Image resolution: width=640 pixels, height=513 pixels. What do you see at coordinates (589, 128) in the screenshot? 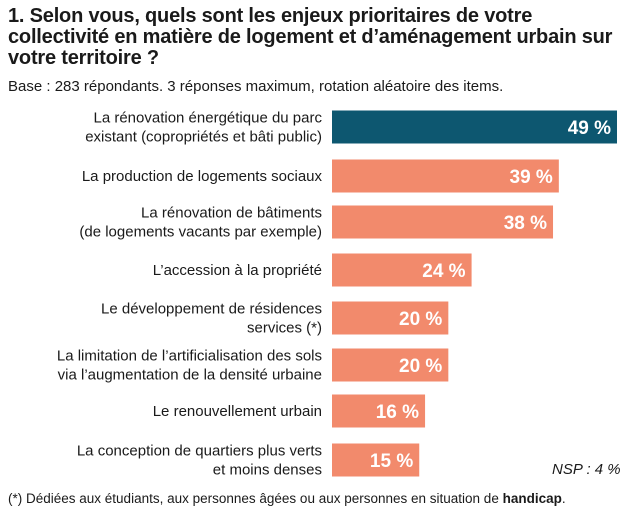
I see `value-label-1: 49 %` at bounding box center [589, 128].